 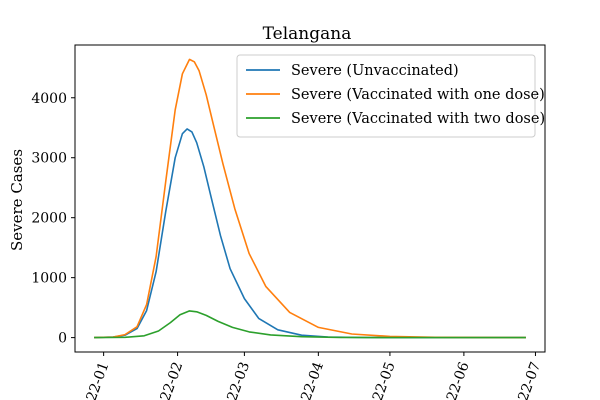 What do you see at coordinates (49, 219) in the screenshot?
I see `y-tick-label: 2000` at bounding box center [49, 219].